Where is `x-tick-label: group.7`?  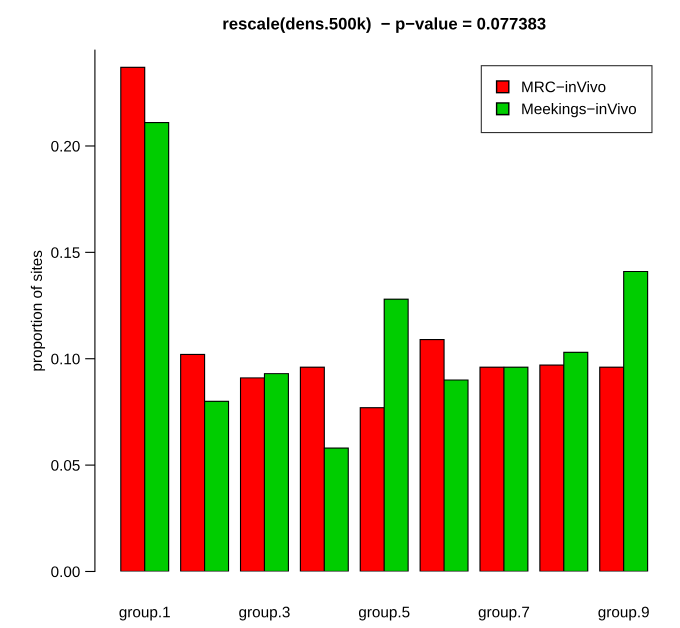
x-tick-label: group.7 is located at coordinates (504, 613).